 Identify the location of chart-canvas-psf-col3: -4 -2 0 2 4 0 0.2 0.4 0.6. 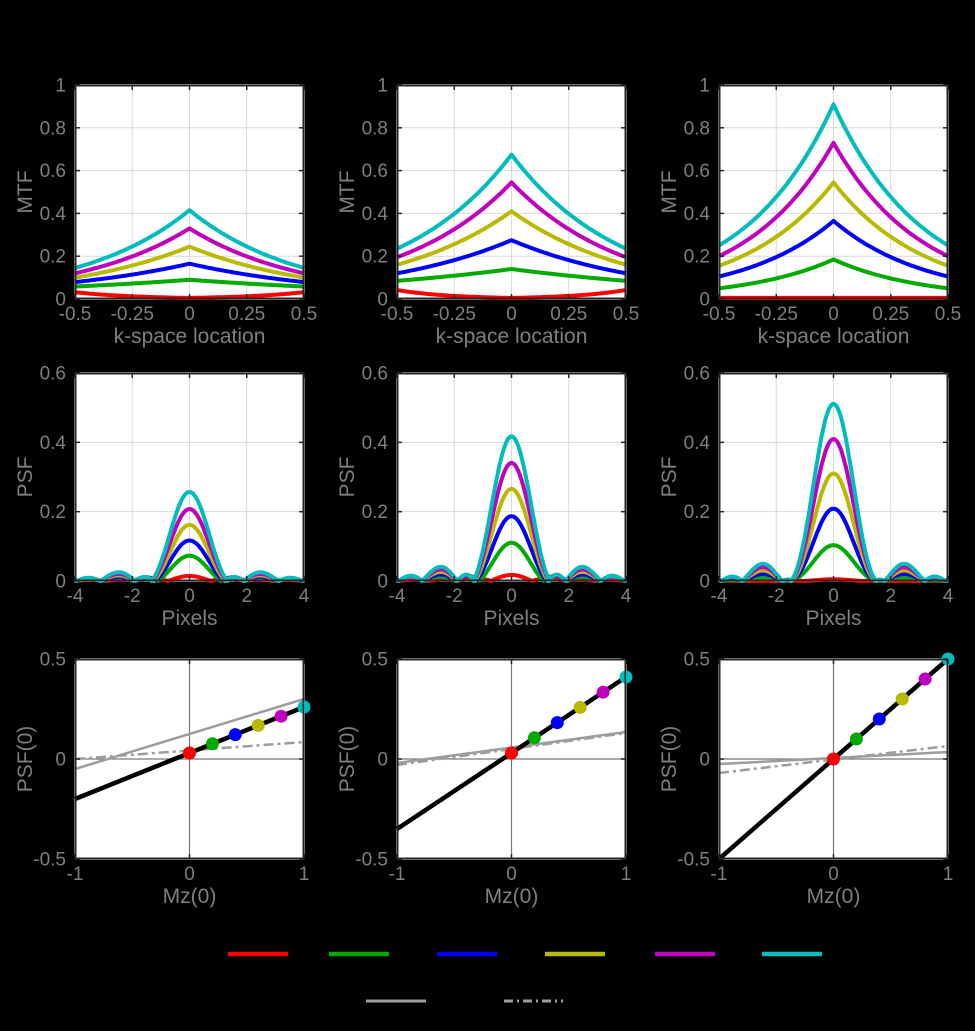
(819, 486).